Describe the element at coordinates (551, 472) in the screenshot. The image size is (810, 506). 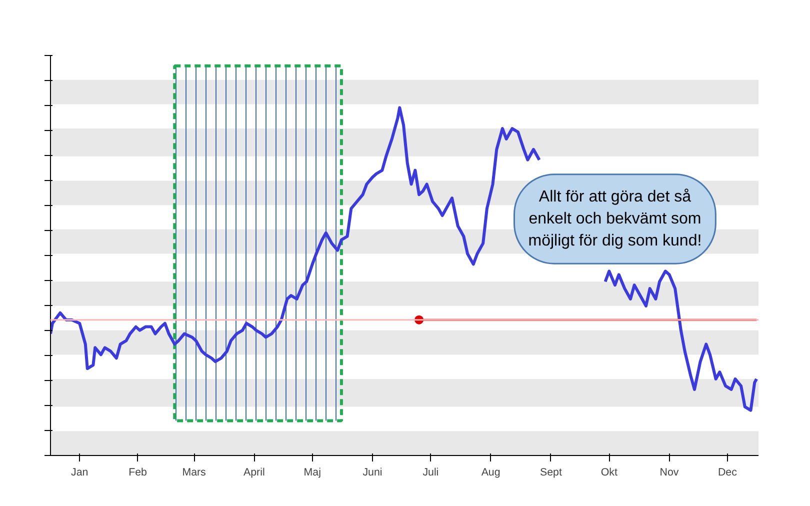
I see `x-tick-label: Sept` at that location.